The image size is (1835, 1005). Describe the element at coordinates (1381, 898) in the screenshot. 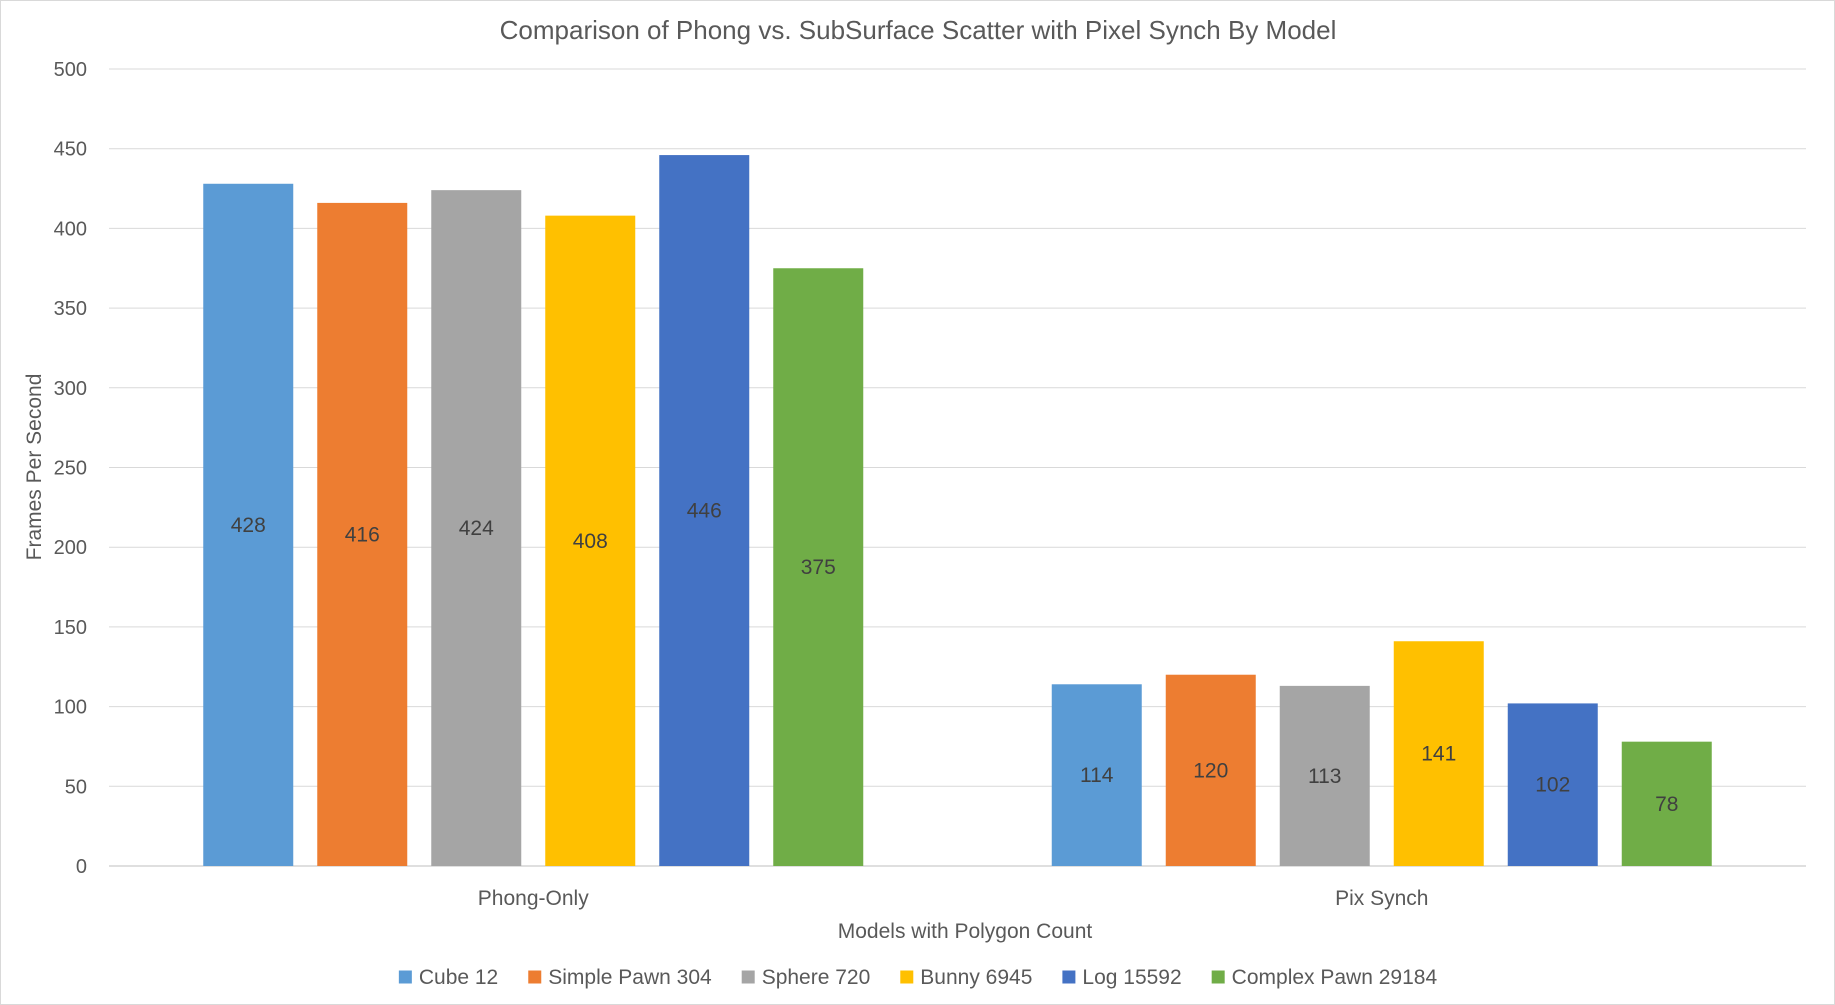

I see `x-category-label: Pix Synch` at that location.